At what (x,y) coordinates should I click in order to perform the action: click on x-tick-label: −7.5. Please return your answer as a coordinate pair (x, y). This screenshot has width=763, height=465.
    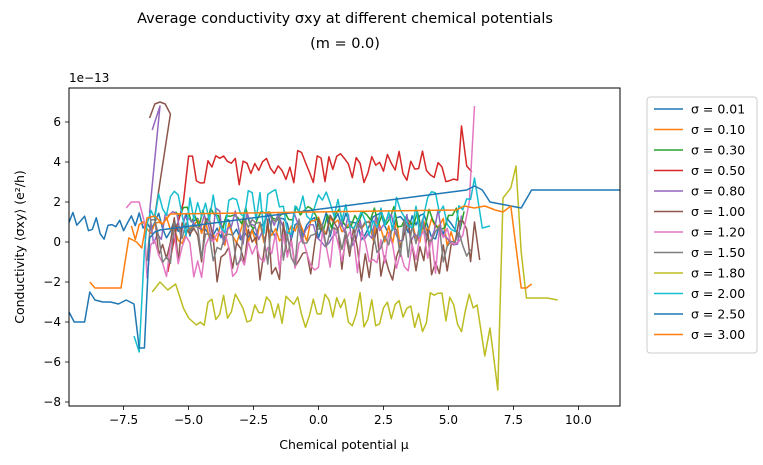
    Looking at the image, I should click on (123, 420).